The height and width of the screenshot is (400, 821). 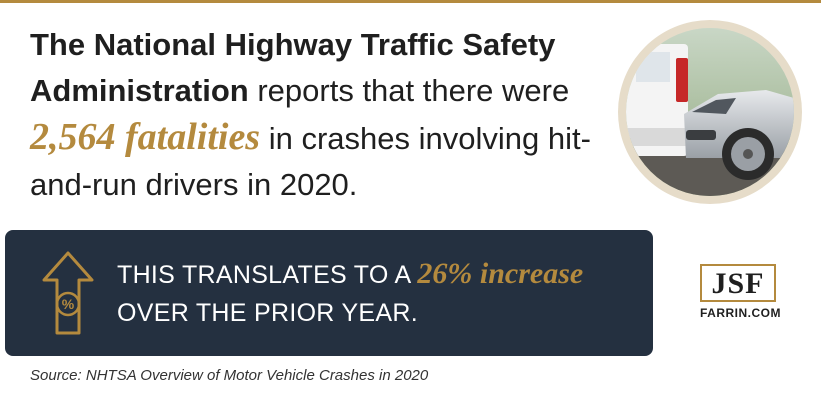 I want to click on crash-photo, so click(x=710, y=112).